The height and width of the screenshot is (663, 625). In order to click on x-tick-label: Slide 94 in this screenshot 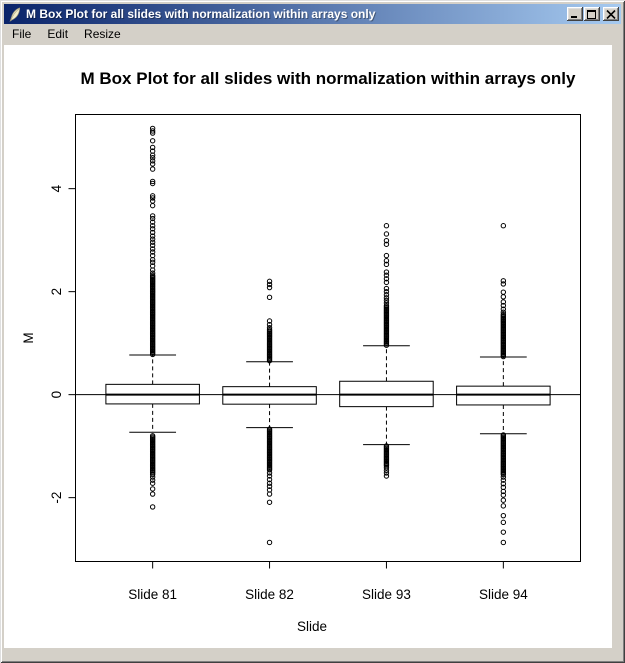, I will do `click(503, 594)`.